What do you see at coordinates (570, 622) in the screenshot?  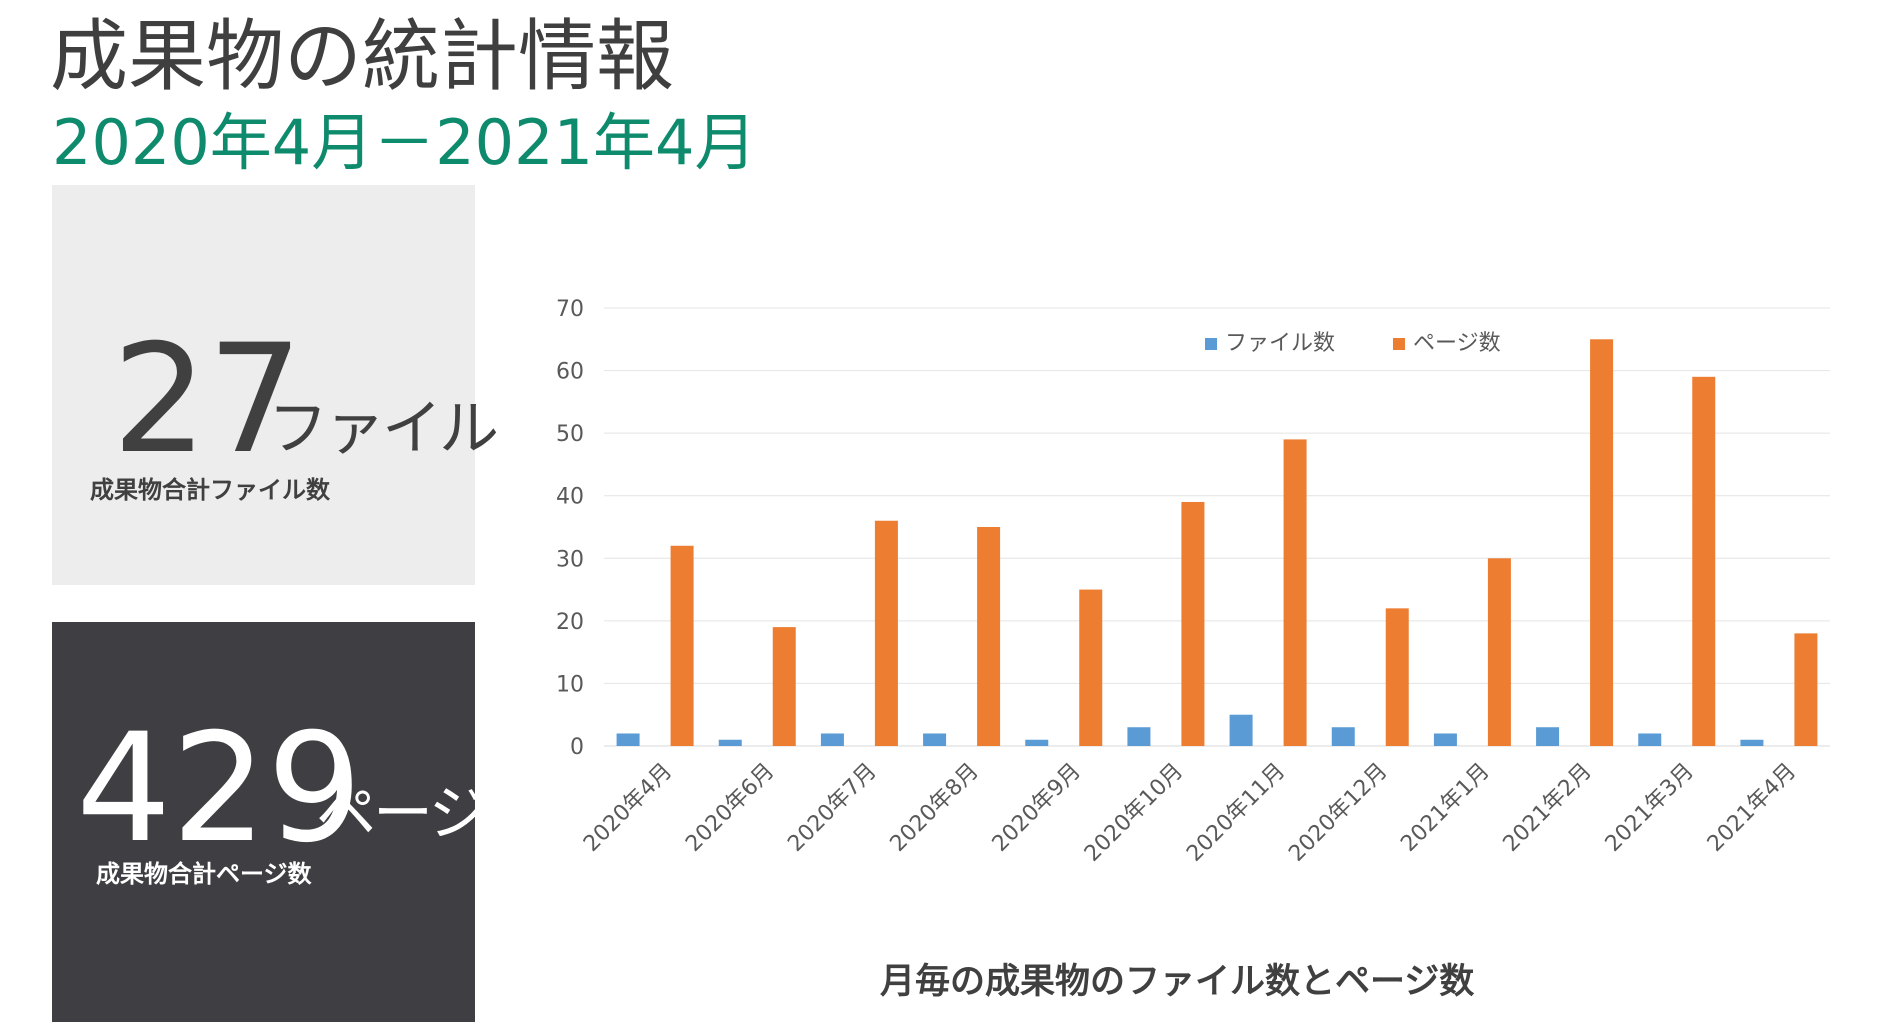 I see `y-tick-label: 20` at bounding box center [570, 622].